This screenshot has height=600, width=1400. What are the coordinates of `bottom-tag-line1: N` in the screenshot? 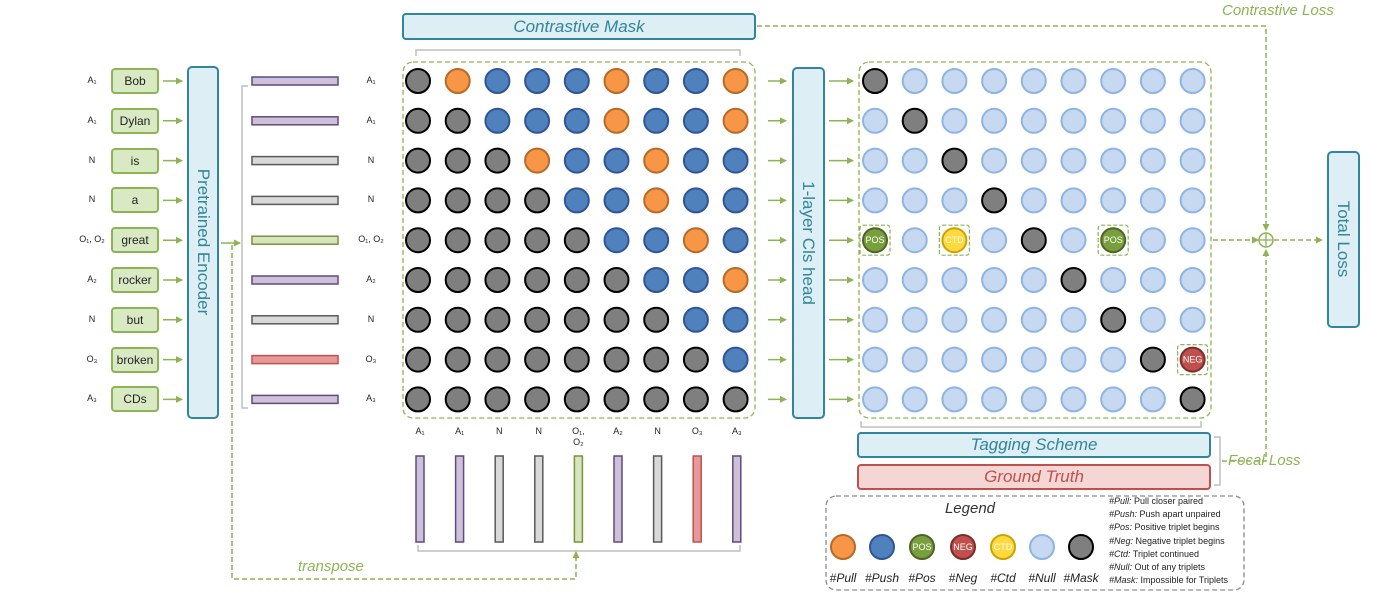 It's located at (499, 431).